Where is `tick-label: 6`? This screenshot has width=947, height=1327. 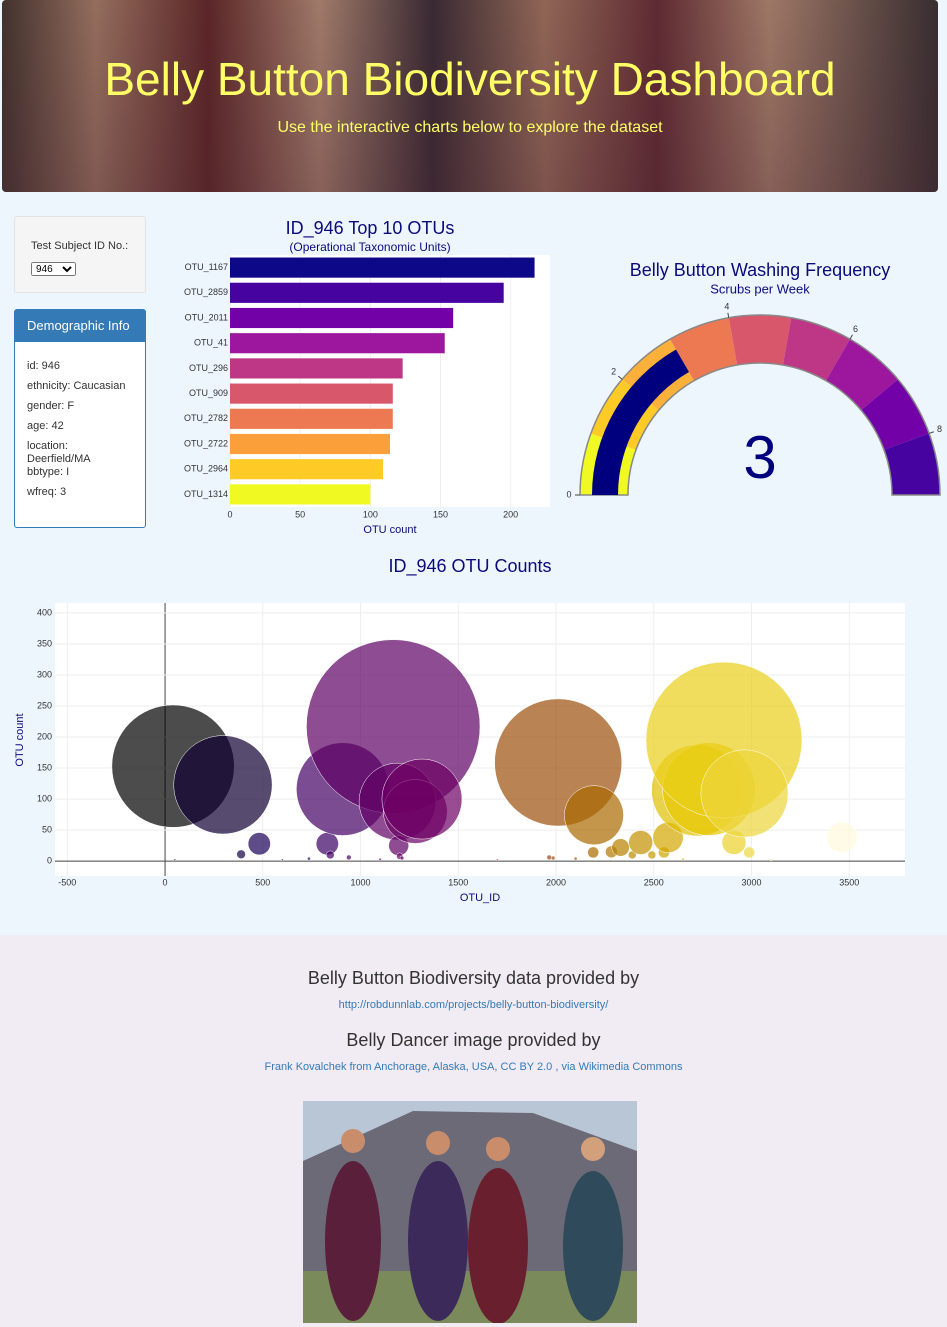 tick-label: 6 is located at coordinates (855, 329).